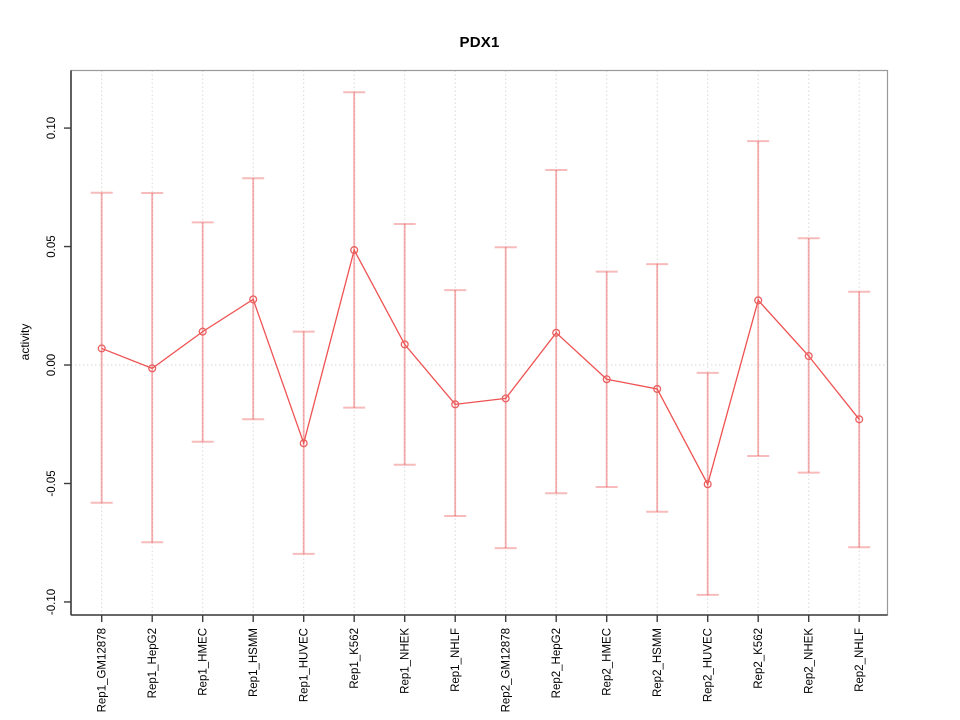 This screenshot has width=960, height=720. I want to click on x-tick-label: Rep2_K562, so click(759, 658).